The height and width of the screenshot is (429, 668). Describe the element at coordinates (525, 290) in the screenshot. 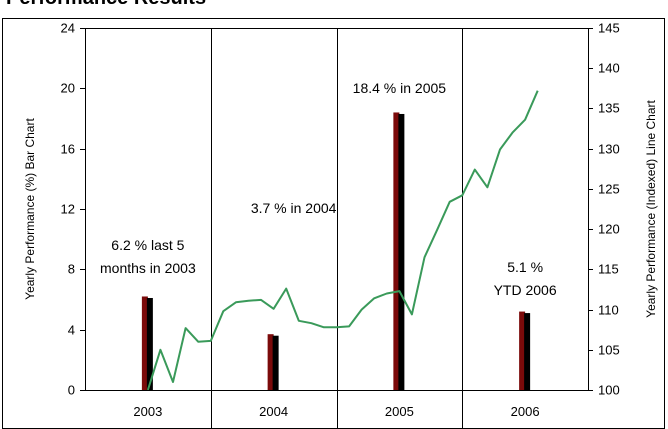

I see `annotation-text: YTD 2006` at that location.